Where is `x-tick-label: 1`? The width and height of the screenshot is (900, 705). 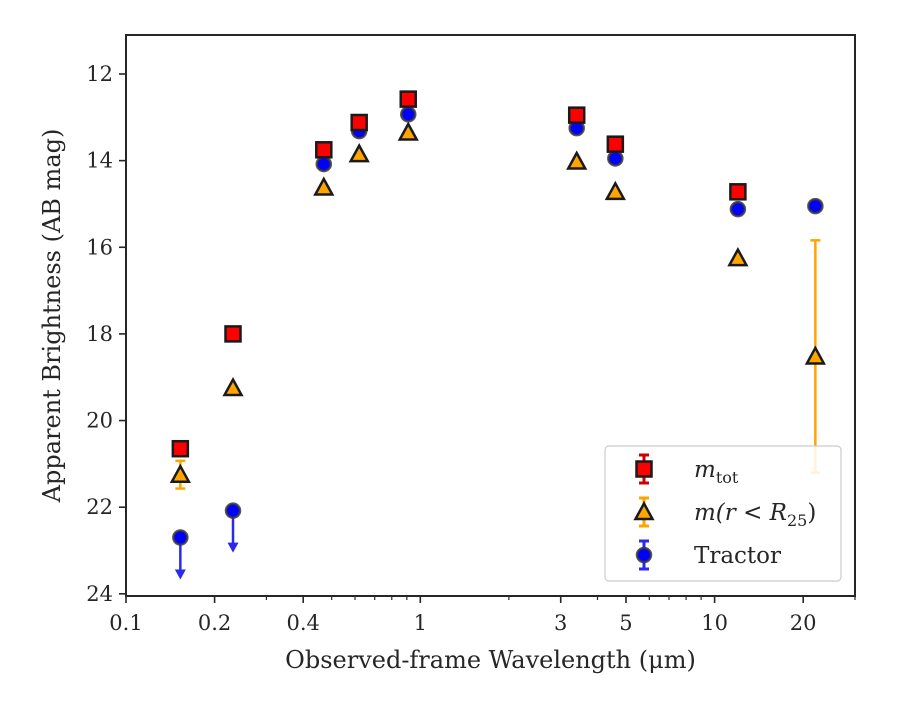
x-tick-label: 1 is located at coordinates (420, 623).